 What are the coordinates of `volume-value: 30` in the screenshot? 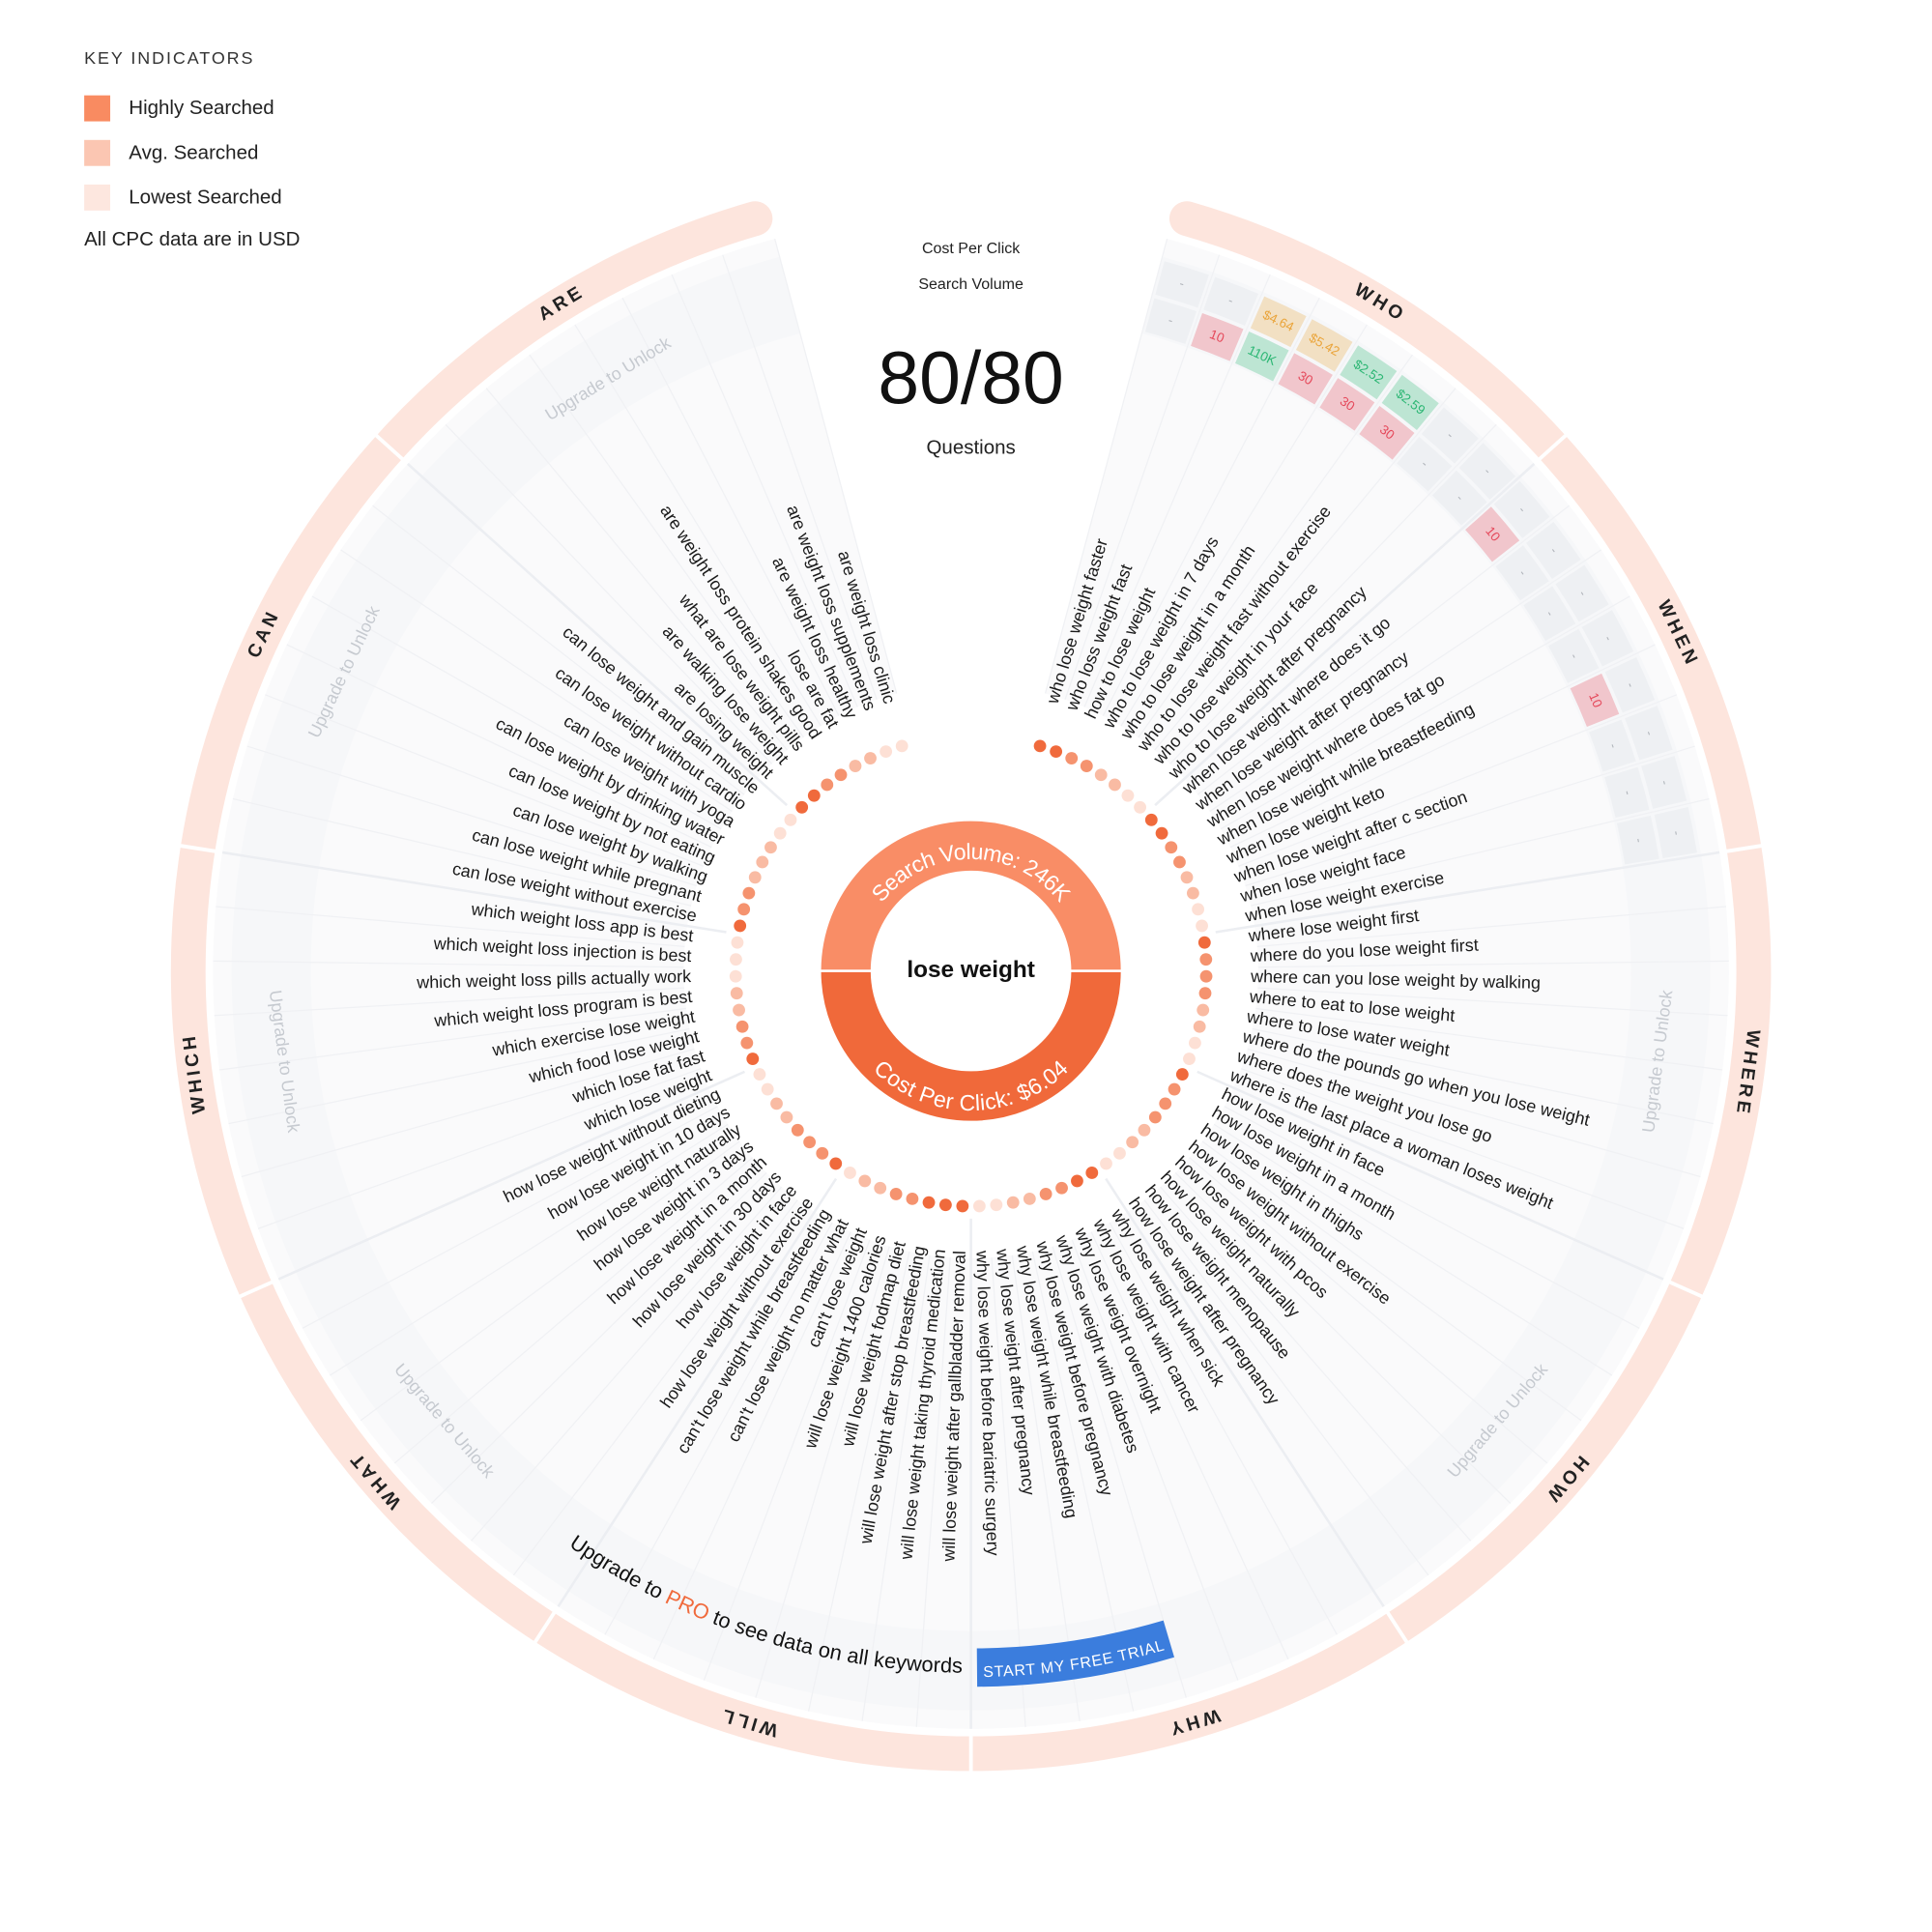 It's located at (1306, 378).